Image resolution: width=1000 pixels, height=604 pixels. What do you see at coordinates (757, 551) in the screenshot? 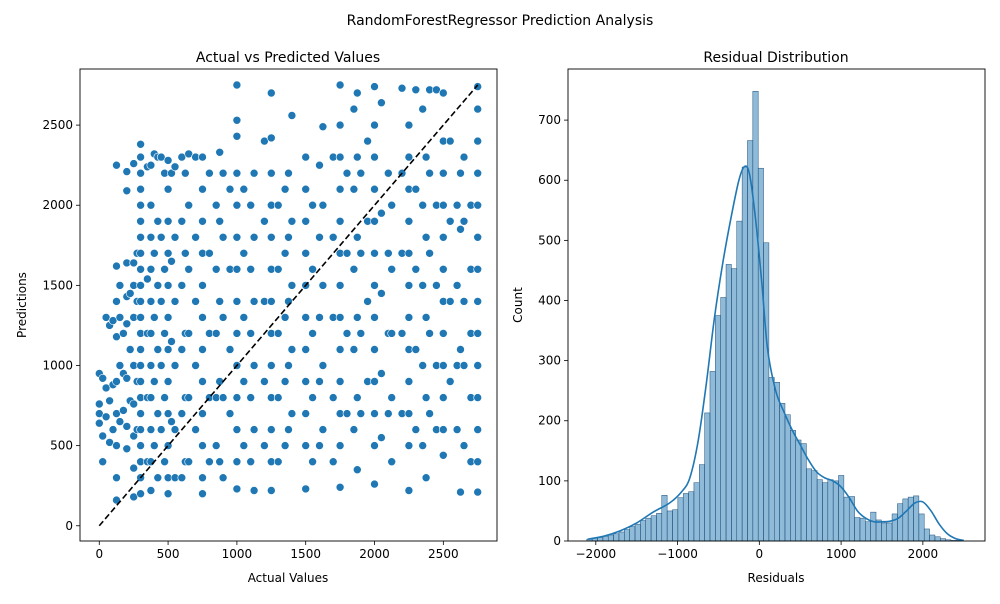
I see `histogram-x-ticks: −2000 −1000 0 1000 2000` at bounding box center [757, 551].